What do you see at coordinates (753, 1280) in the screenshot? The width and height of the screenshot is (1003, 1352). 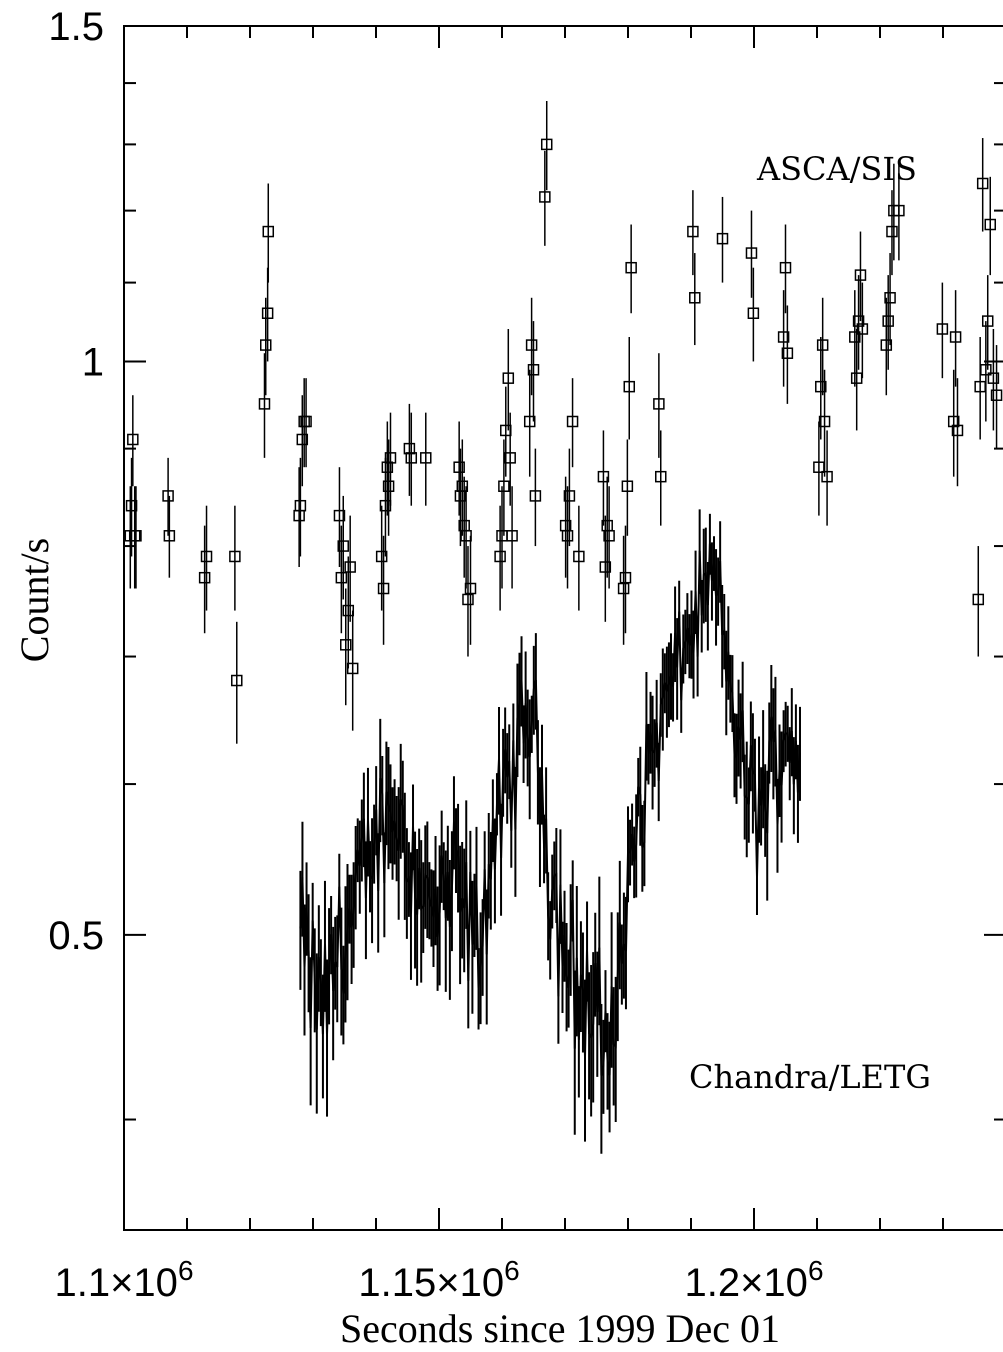 I see `x-tick-label: 1.2×10⁶` at bounding box center [753, 1280].